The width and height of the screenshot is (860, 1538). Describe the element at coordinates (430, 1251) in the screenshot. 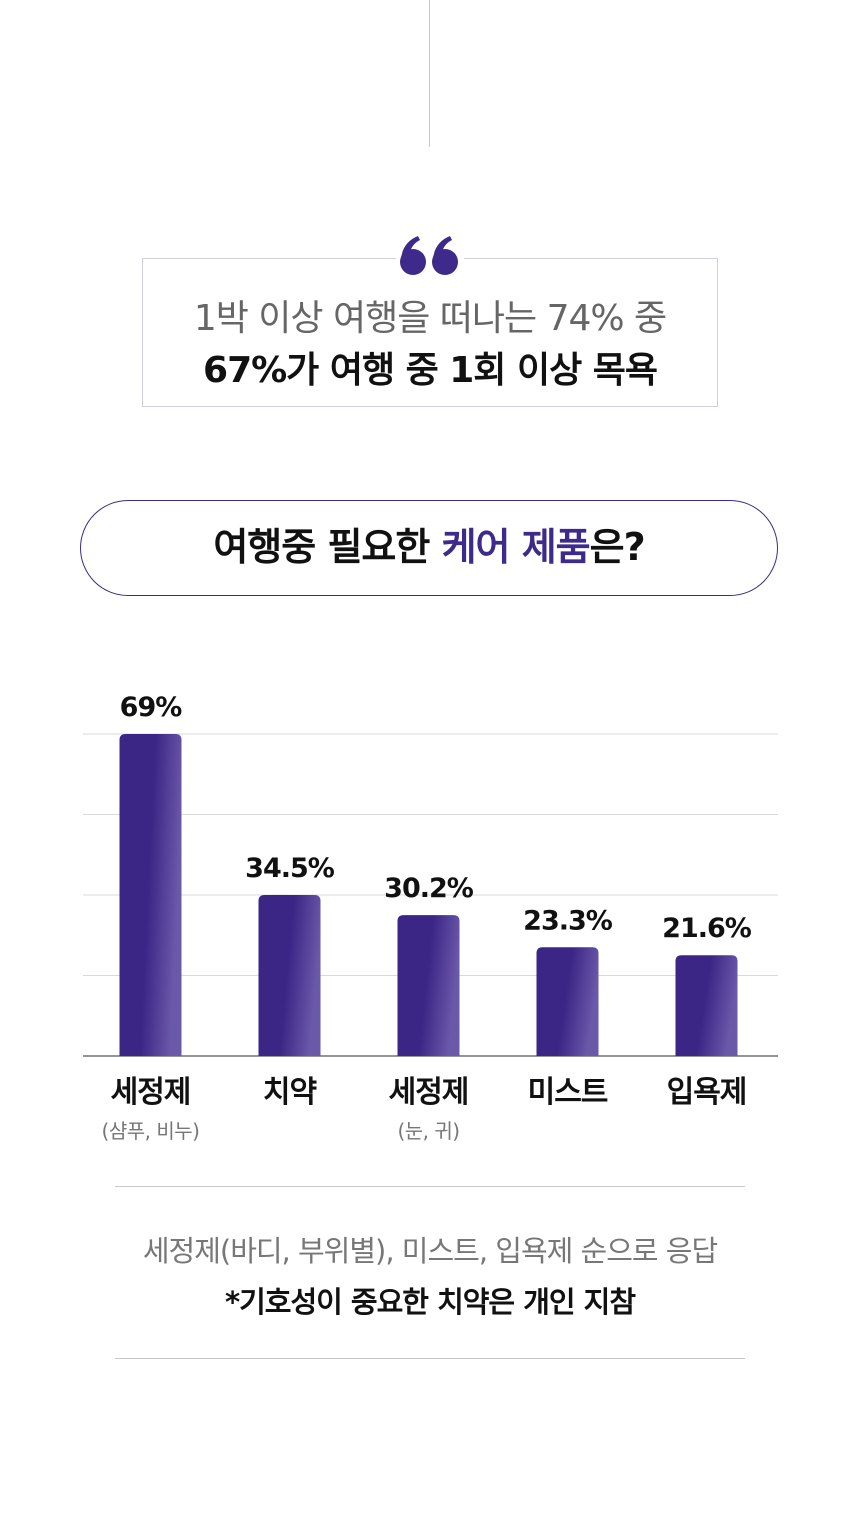

I see `note-line-1: 세정제(바디, 부위별), 미스트, 입욕제 순으로 응답` at that location.